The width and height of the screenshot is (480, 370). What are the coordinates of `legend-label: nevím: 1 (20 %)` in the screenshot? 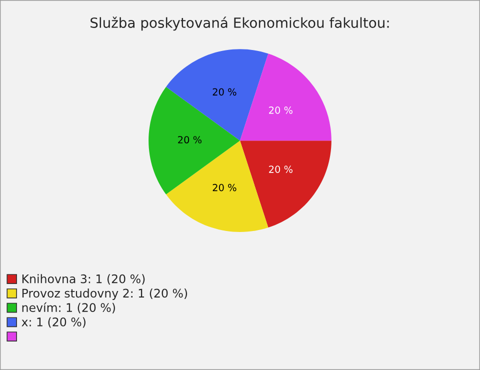 It's located at (68, 308).